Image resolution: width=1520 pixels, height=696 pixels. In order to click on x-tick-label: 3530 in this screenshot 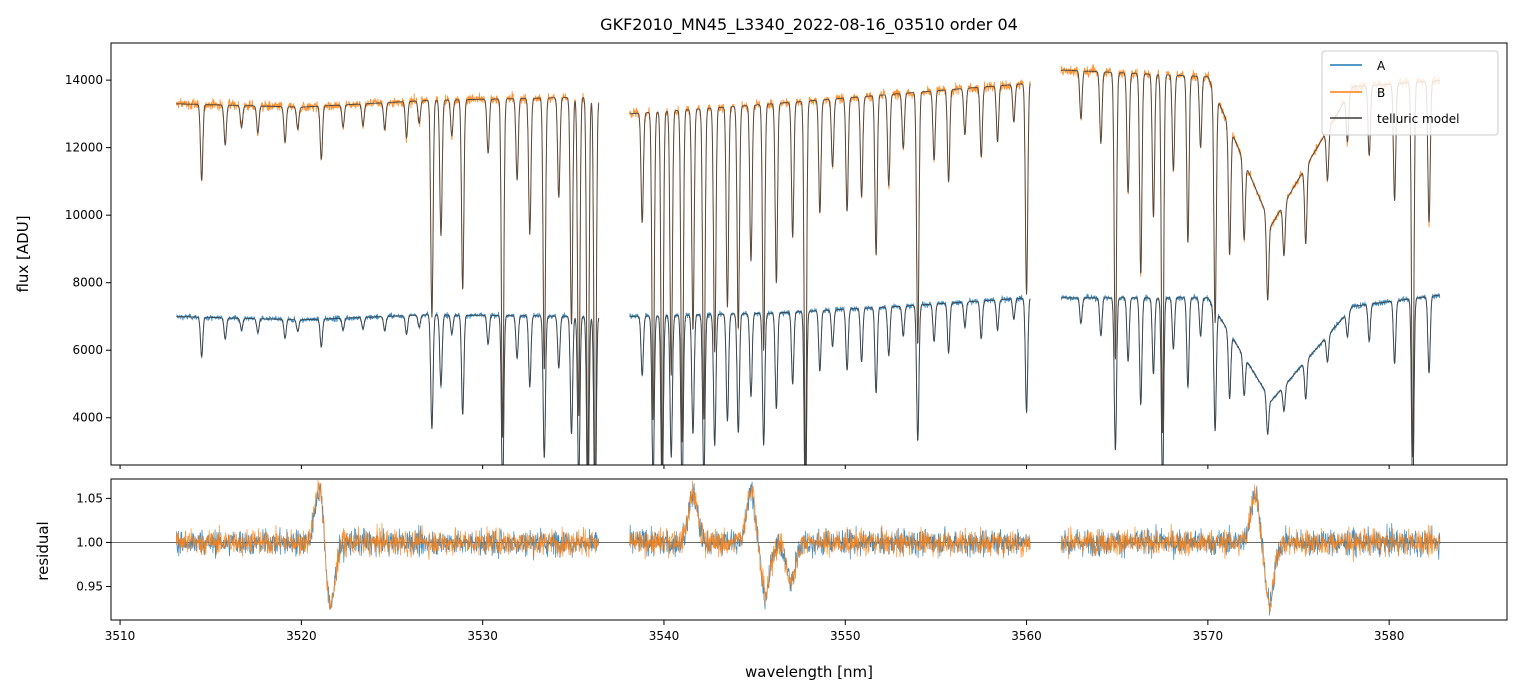, I will do `click(482, 636)`.